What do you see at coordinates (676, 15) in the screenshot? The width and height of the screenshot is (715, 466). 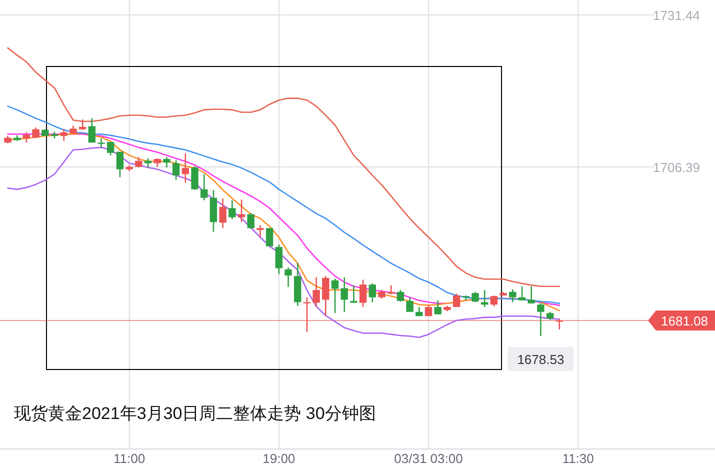 I see `y-tick-label: 1731.44` at bounding box center [676, 15].